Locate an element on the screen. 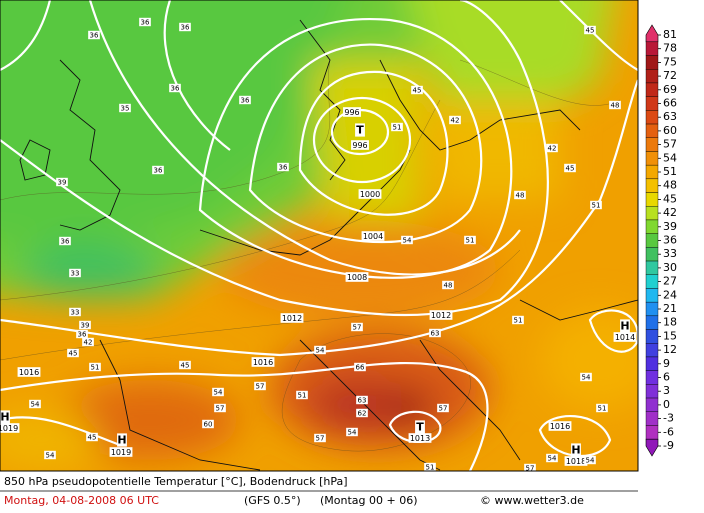 This screenshot has width=704, height=513. temp-label: 33 is located at coordinates (75, 274).